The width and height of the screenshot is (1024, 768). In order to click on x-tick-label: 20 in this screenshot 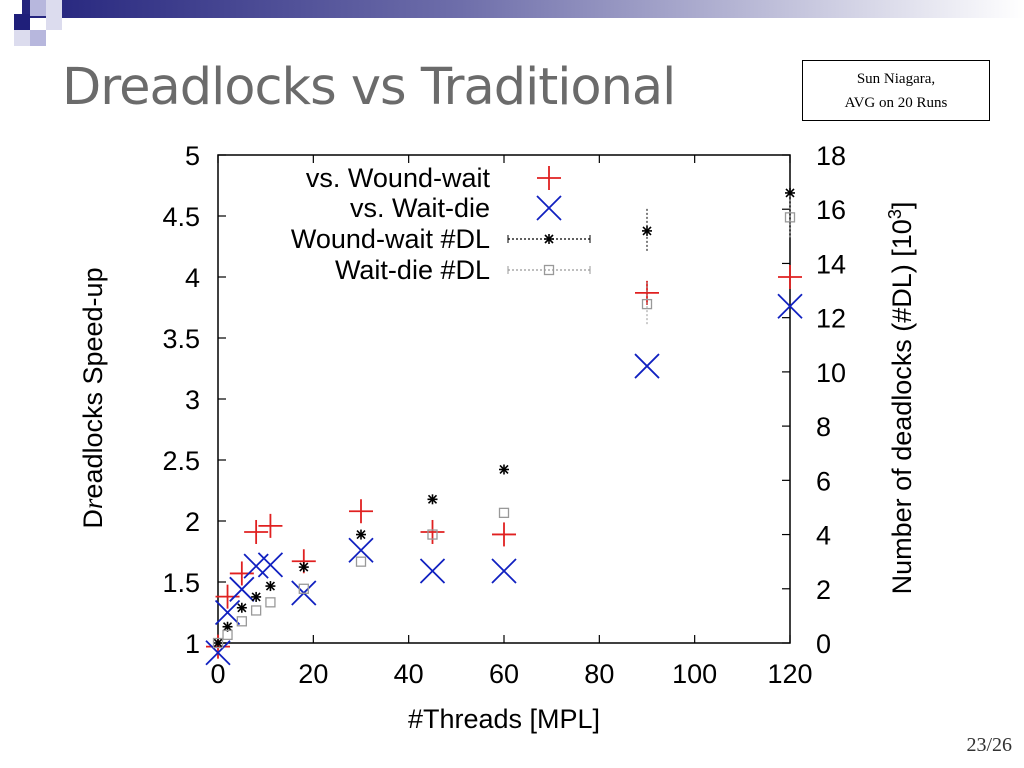, I will do `click(313, 674)`.